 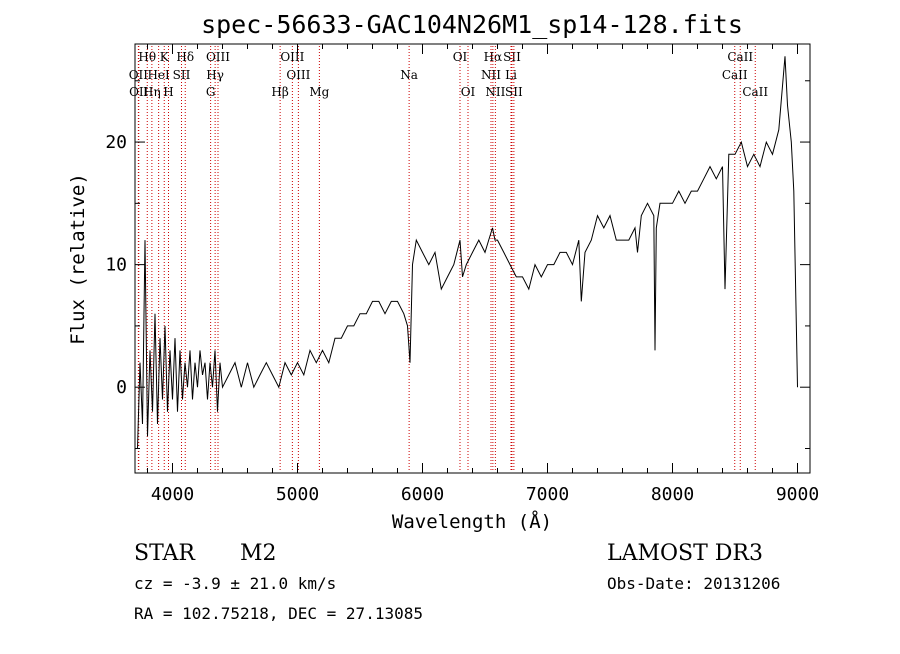 I want to click on line-marker-label: Hη, so click(x=152, y=92).